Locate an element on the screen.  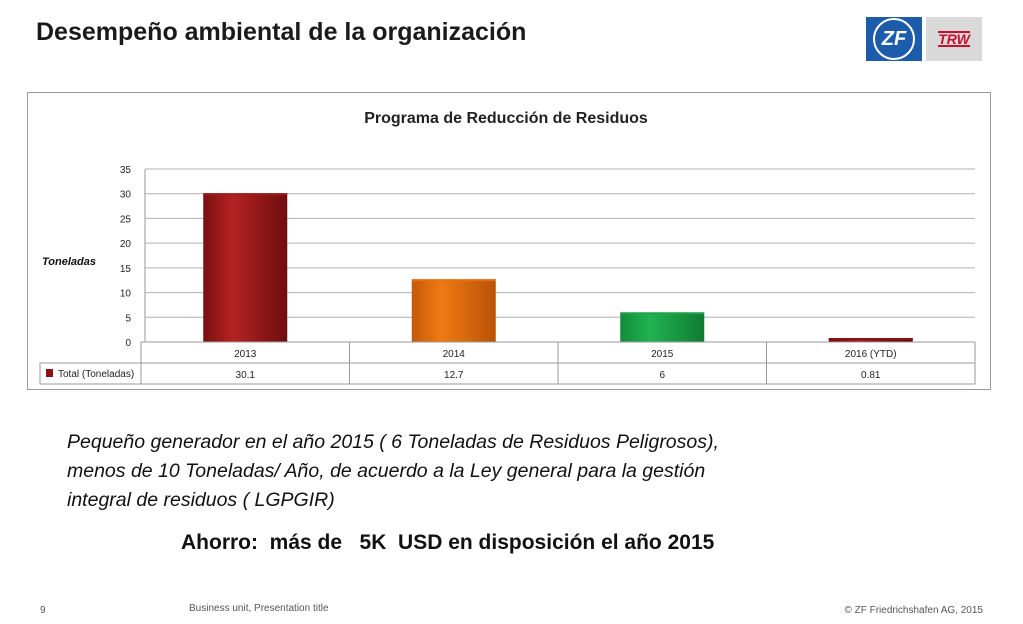
data-table-row-border is located at coordinates (507, 373).